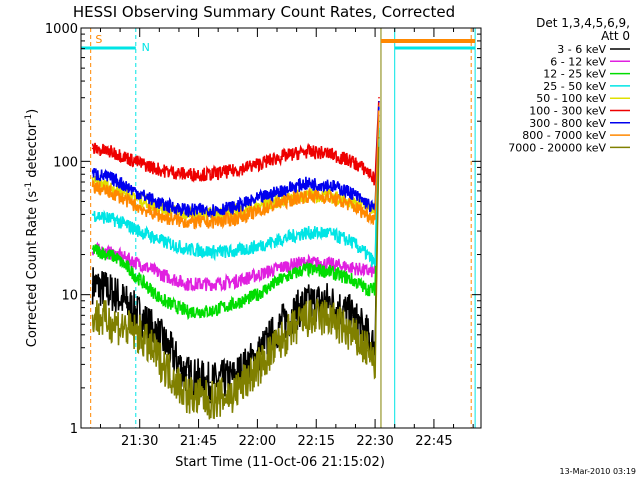 The width and height of the screenshot is (640, 480). I want to click on annotation-label: S, so click(98, 39).